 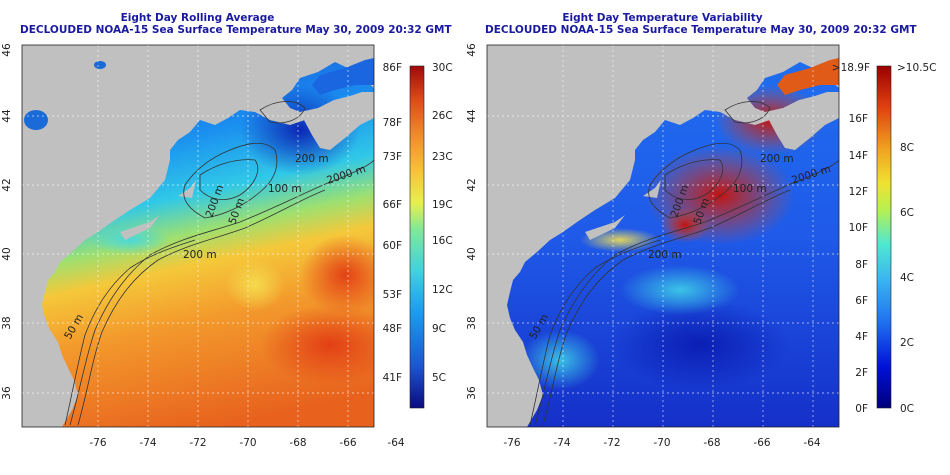 What do you see at coordinates (851, 68) in the screenshot?
I see `colorbar-f-label: >18.9F` at bounding box center [851, 68].